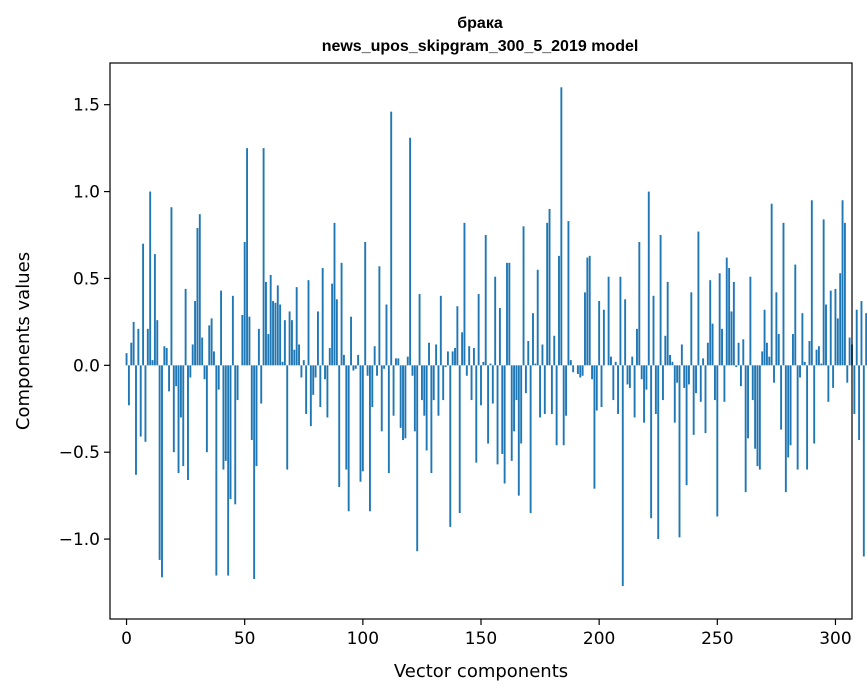  Describe the element at coordinates (86, 279) in the screenshot. I see `y-tick-label: 0.5` at that location.